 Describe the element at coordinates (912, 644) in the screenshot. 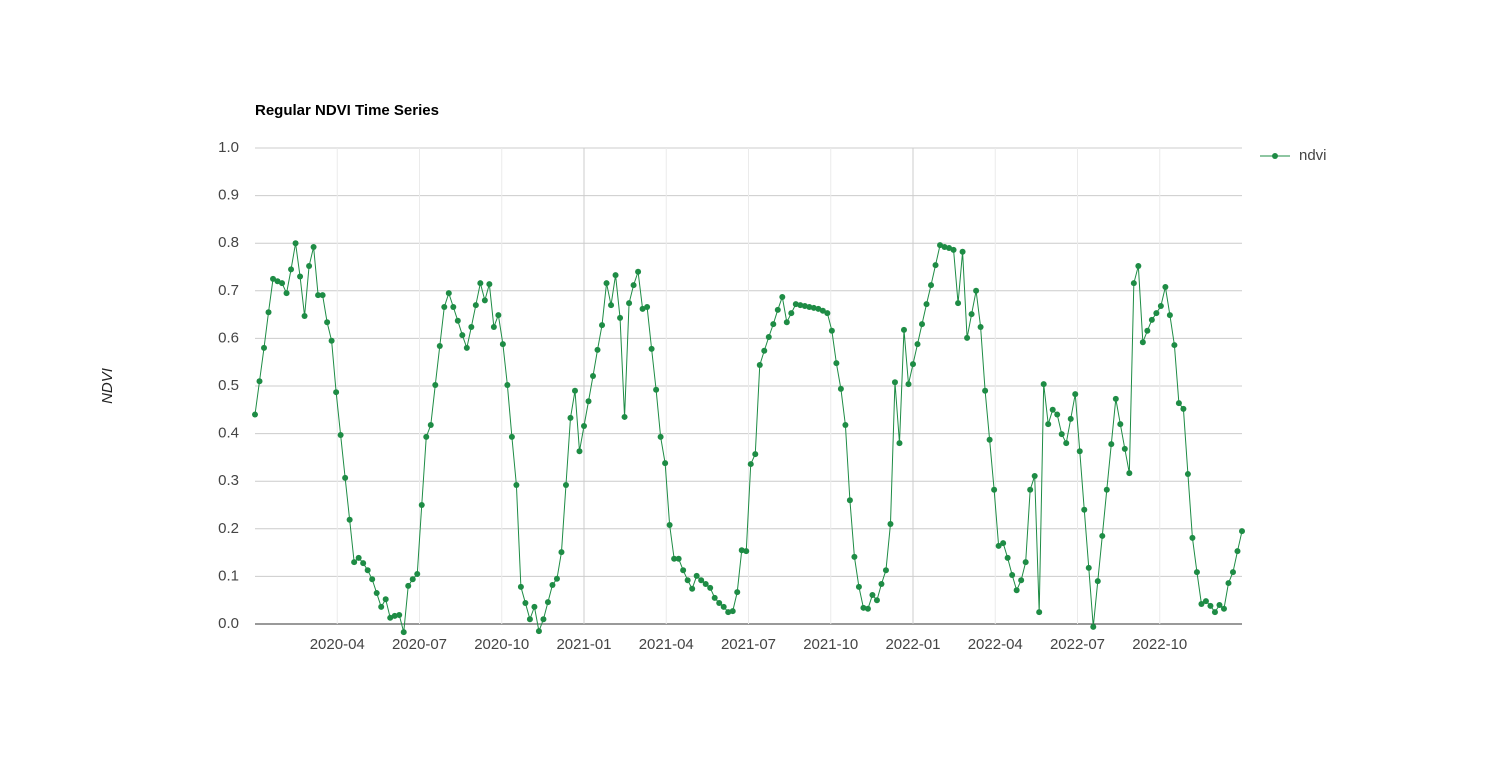

I see `x-tick-label: 2022-01` at that location.